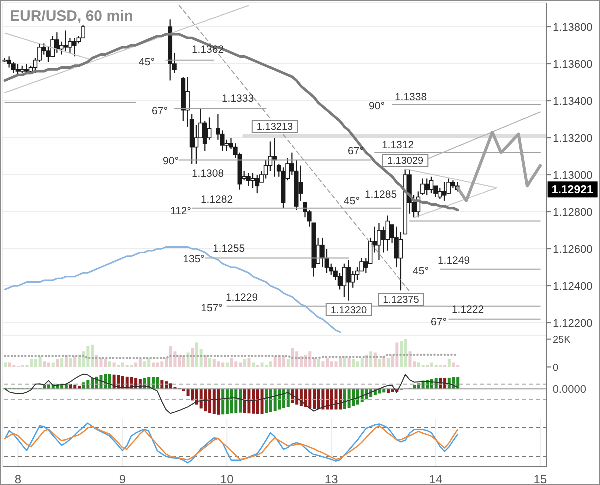 The width and height of the screenshot is (600, 485). What do you see at coordinates (194, 260) in the screenshot?
I see `annotation: 135°` at bounding box center [194, 260].